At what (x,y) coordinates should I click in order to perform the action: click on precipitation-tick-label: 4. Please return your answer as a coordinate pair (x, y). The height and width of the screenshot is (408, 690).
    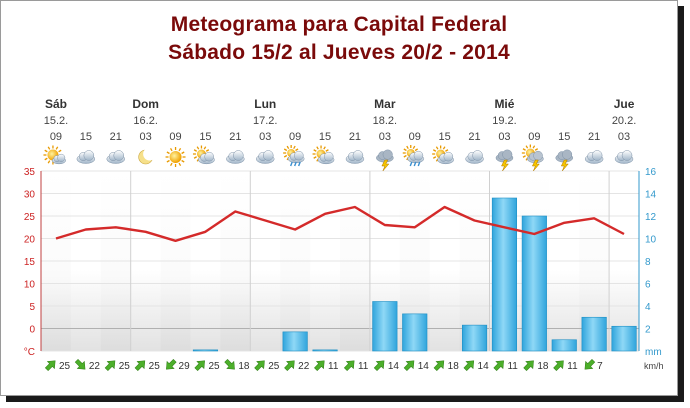
    Looking at the image, I should click on (648, 307).